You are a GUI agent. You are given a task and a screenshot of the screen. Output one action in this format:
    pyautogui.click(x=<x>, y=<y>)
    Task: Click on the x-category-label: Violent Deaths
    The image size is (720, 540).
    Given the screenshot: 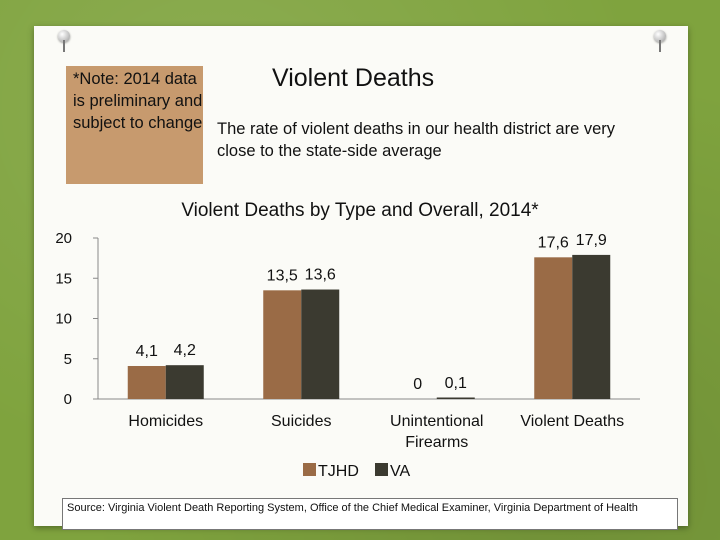 What is the action you would take?
    pyautogui.click(x=572, y=421)
    